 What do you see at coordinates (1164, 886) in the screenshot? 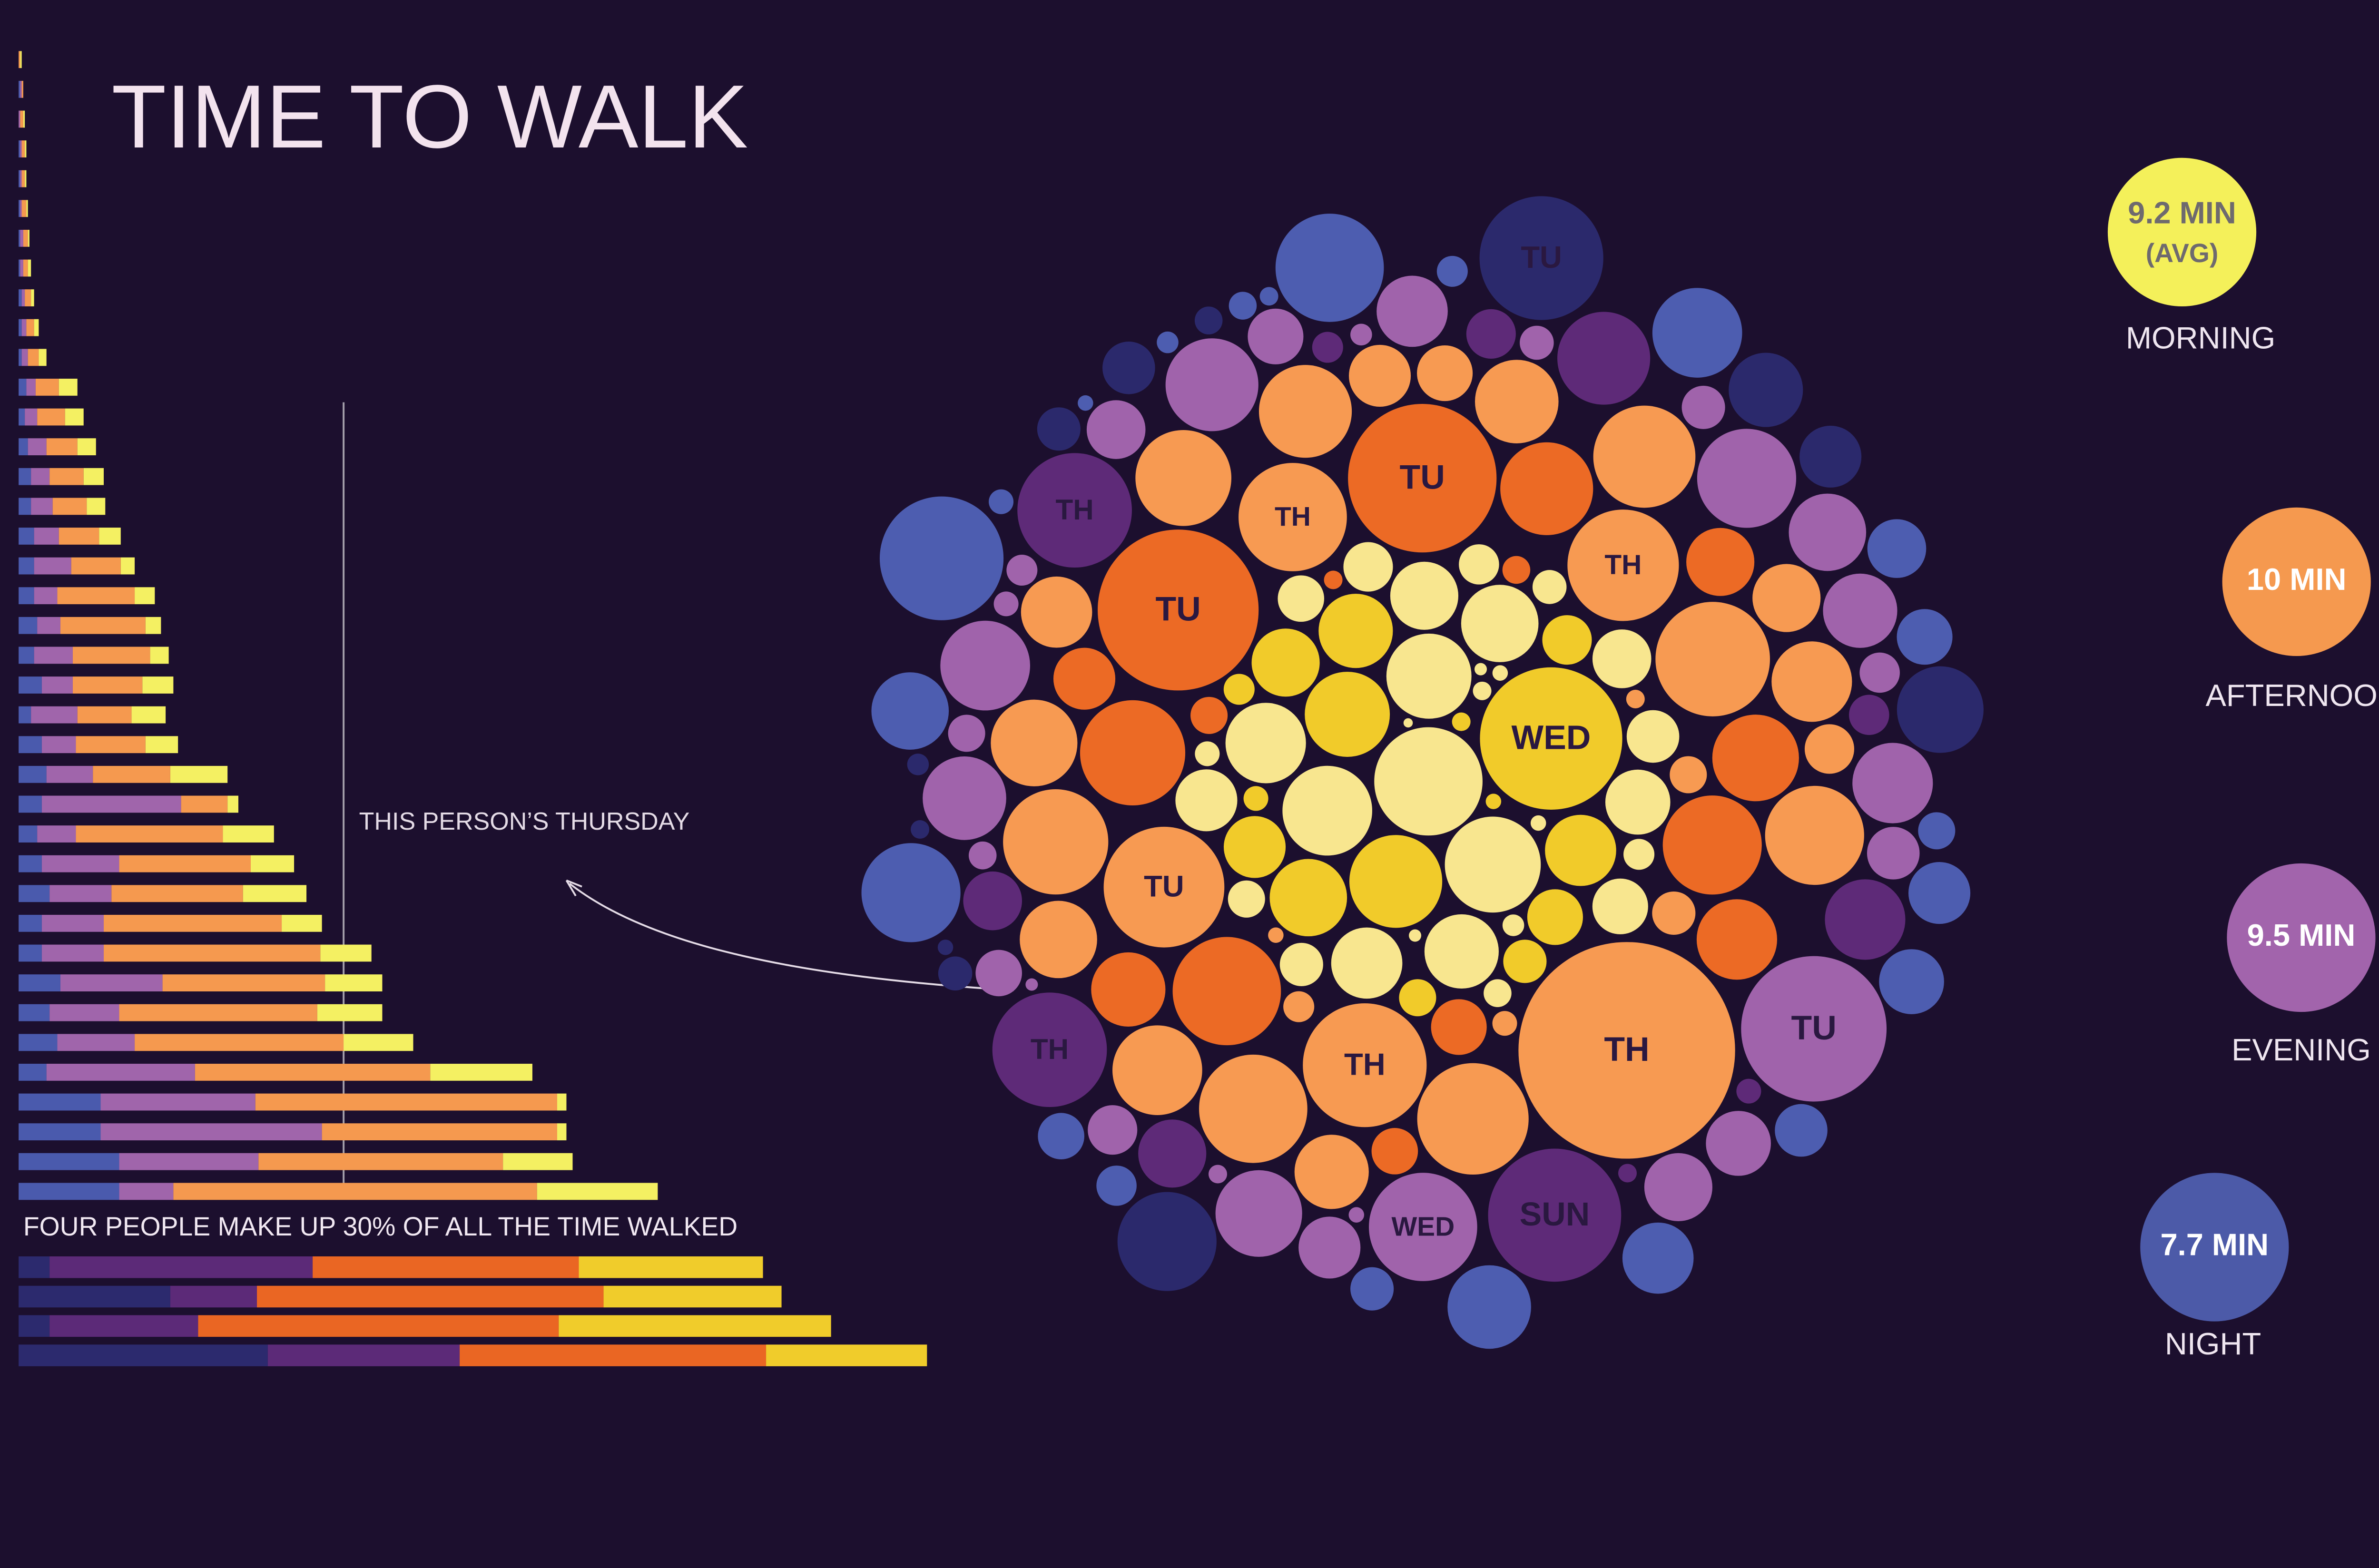
I see `bubble-label: TU` at bounding box center [1164, 886].